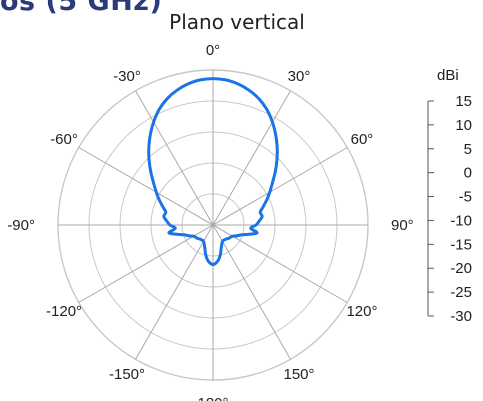 This screenshot has height=401, width=483. What do you see at coordinates (64, 311) in the screenshot?
I see `angle-tick-label: -120°` at bounding box center [64, 311].